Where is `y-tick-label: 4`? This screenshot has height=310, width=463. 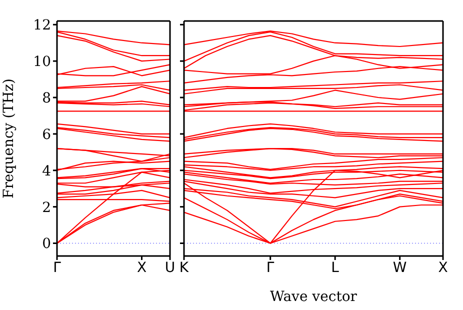 y-tick-label: 4 is located at coordinates (47, 171).